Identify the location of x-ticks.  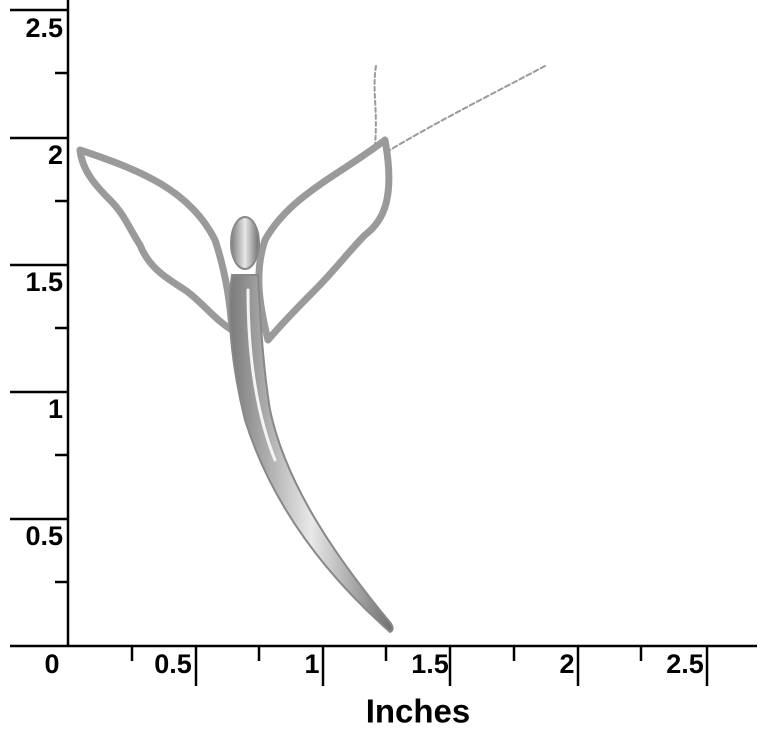
(419, 666).